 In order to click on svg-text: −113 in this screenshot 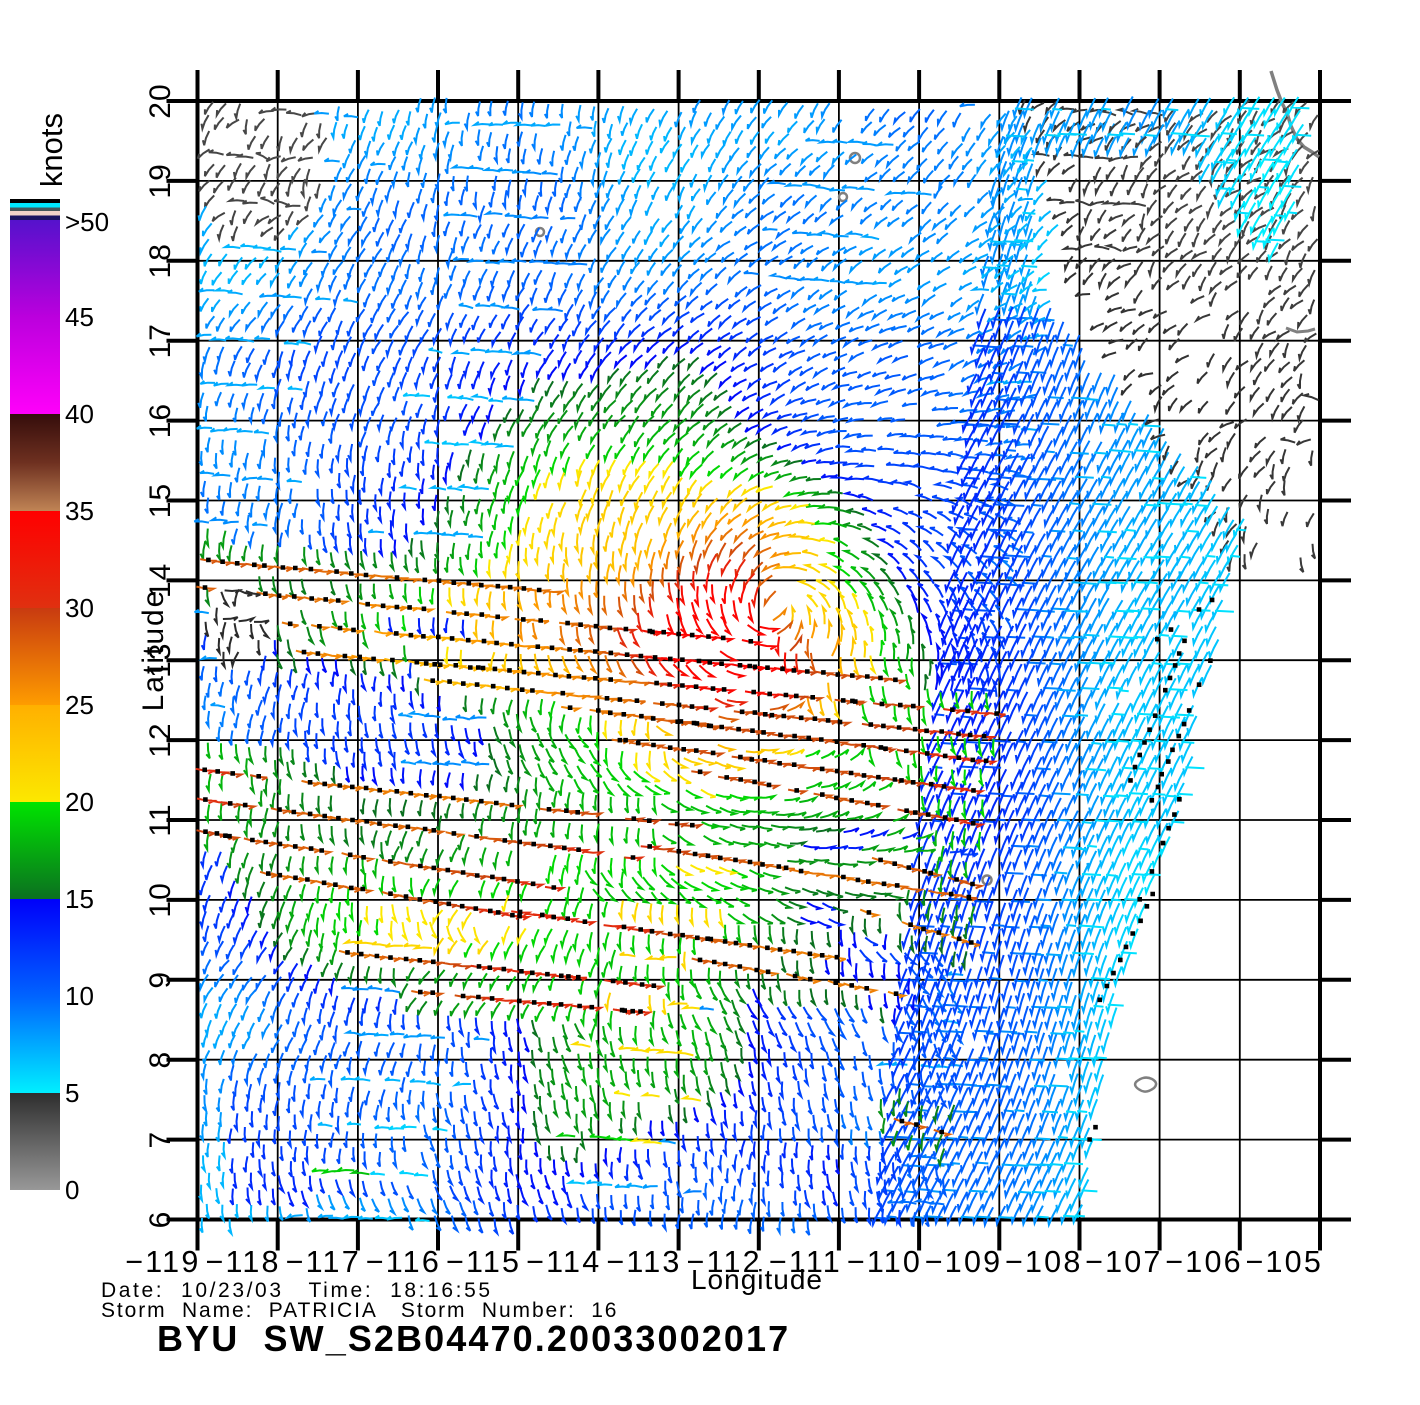, I will do `click(643, 1262)`.